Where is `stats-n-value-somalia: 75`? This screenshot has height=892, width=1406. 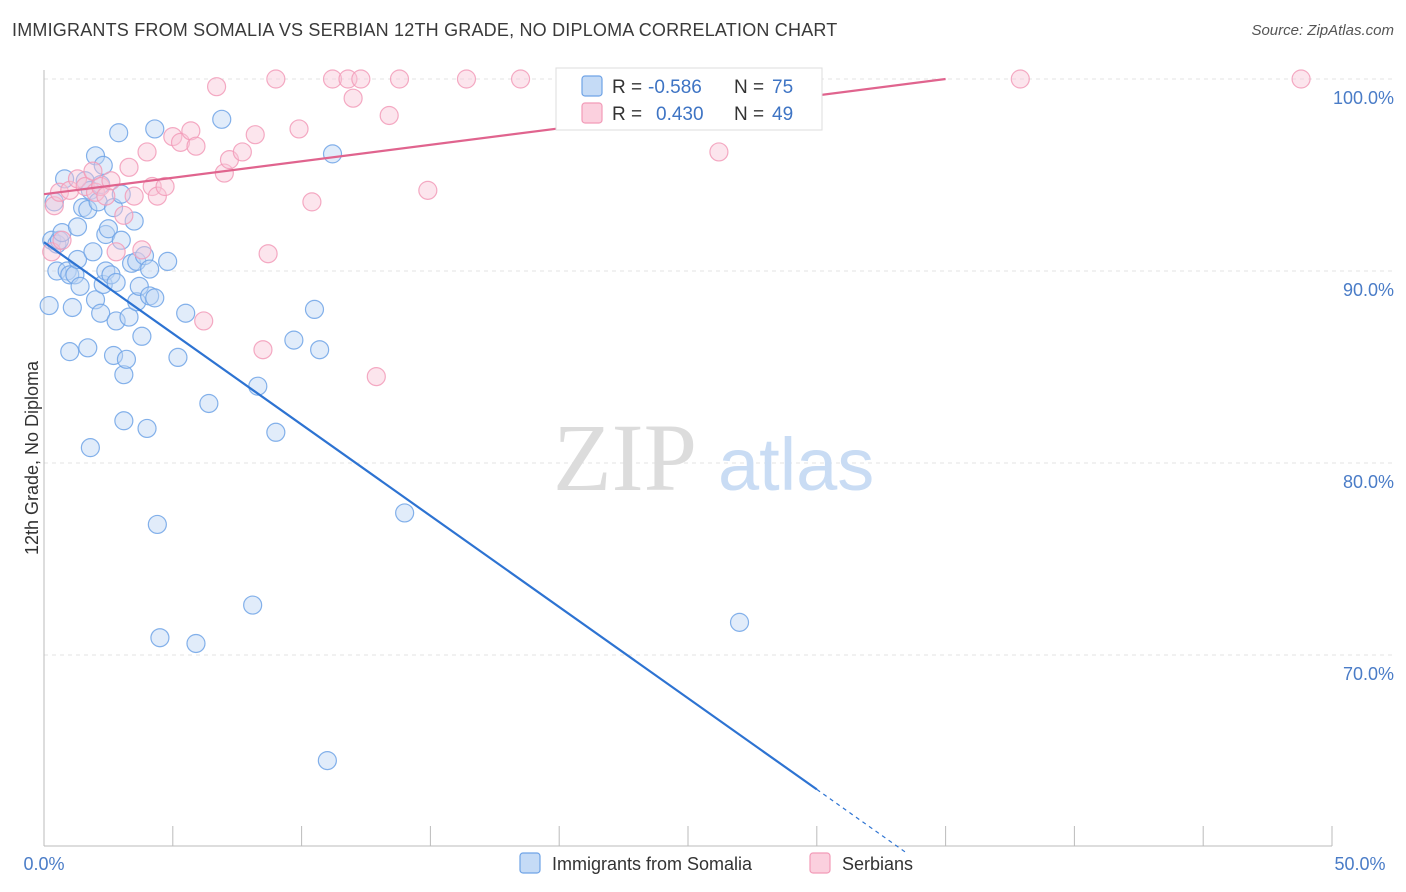 stats-n-value-somalia: 75 is located at coordinates (782, 87).